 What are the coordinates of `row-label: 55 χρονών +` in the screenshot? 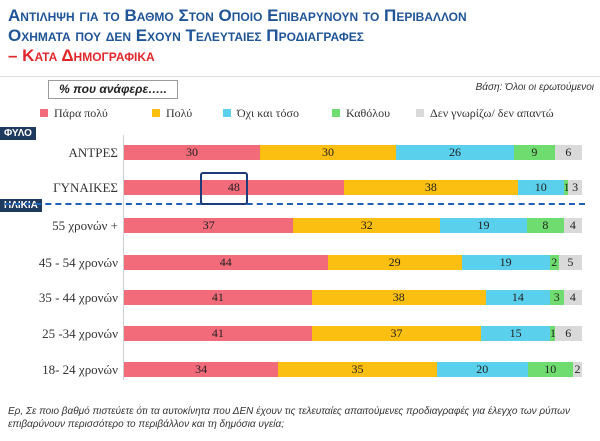 It's located at (85, 225).